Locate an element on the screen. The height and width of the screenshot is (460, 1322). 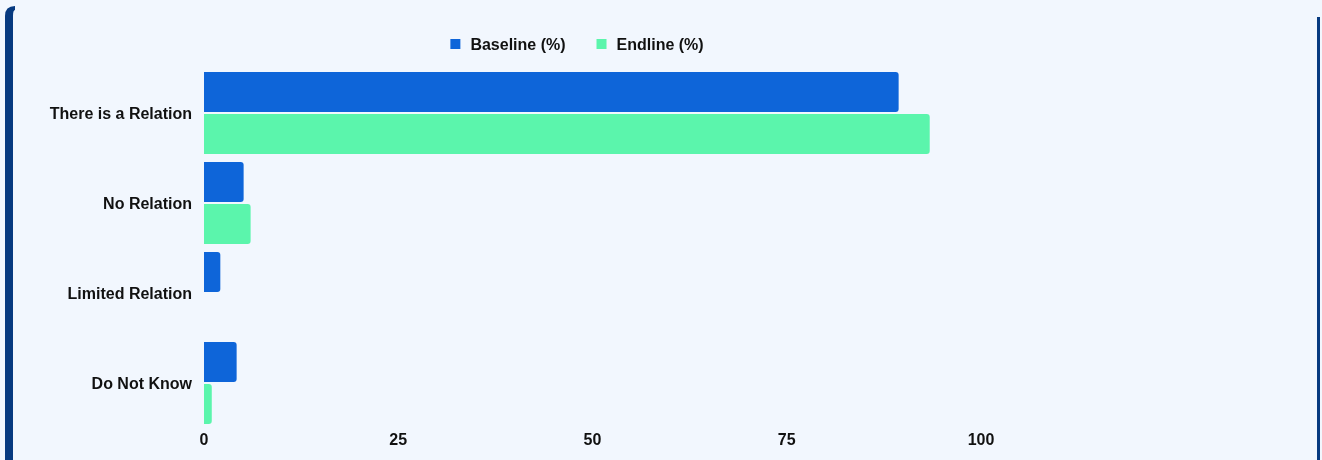
x-tick-label: 0 is located at coordinates (204, 439).